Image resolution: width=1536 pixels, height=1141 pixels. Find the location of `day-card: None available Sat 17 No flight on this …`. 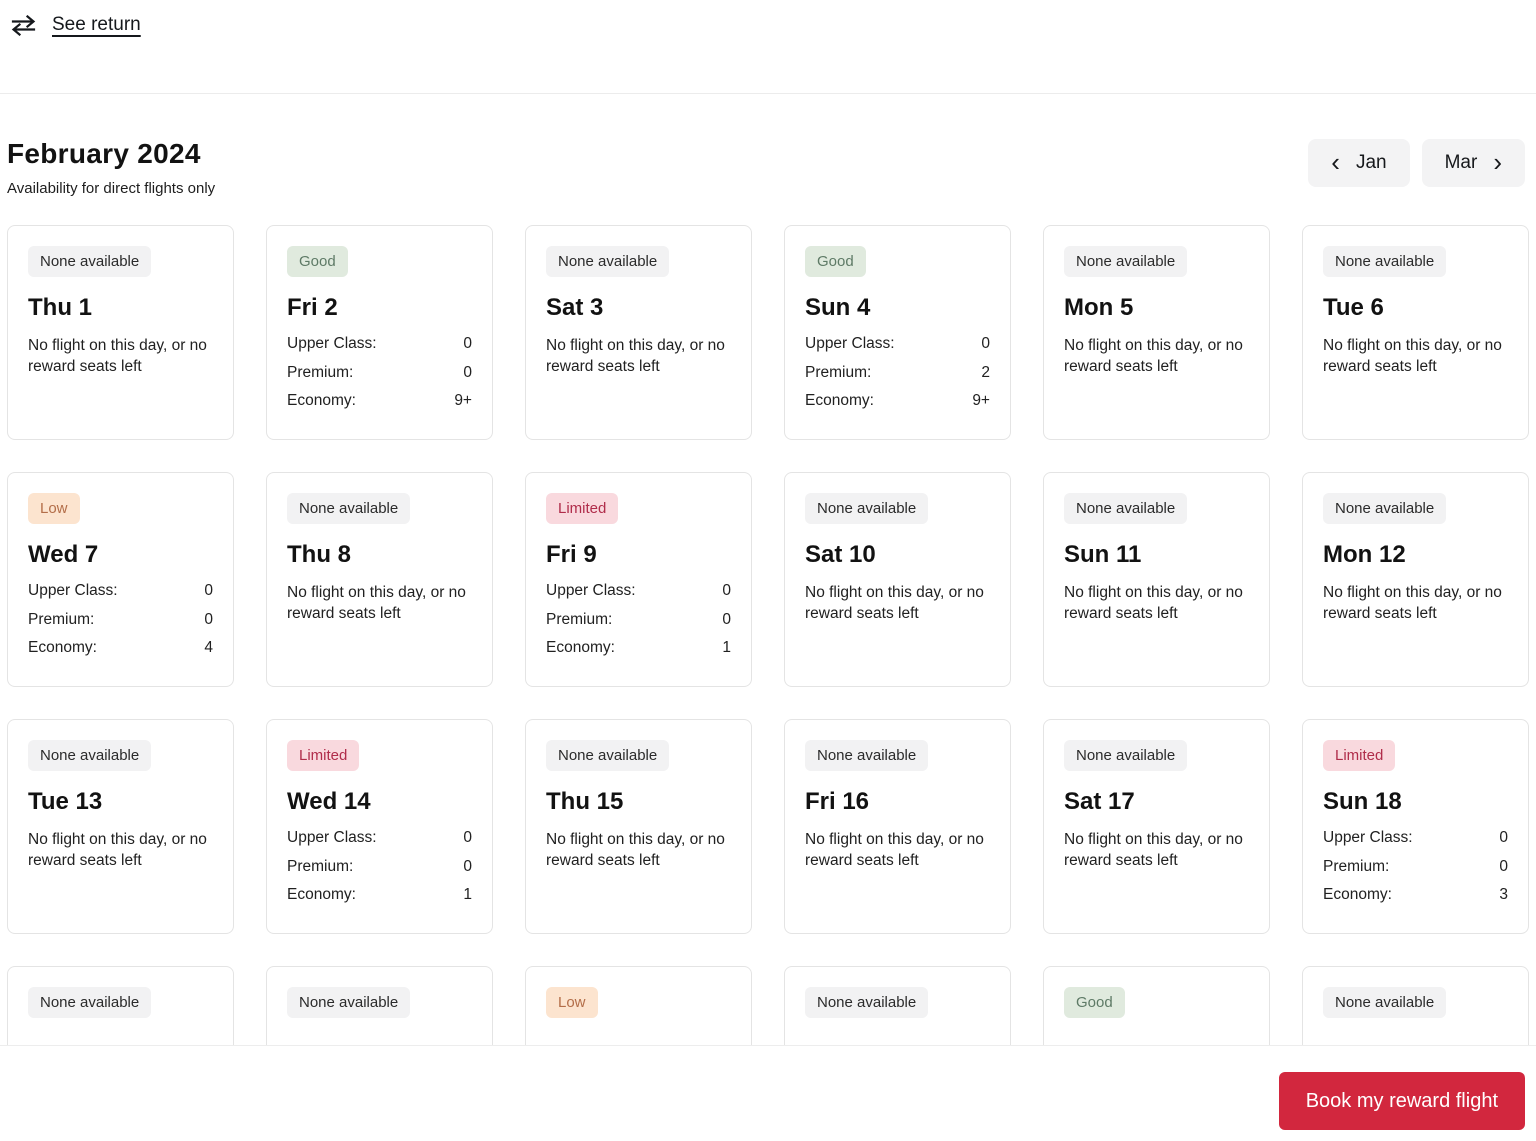

day-card: None available Sat 17 No flight on this … is located at coordinates (1156, 826).